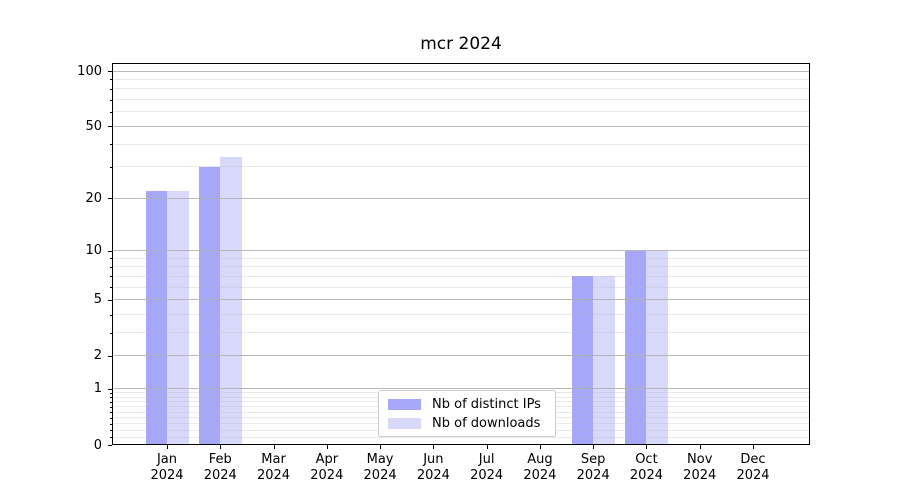 This screenshot has width=900, height=500. What do you see at coordinates (93, 198) in the screenshot?
I see `y-tick-label: 20` at bounding box center [93, 198].